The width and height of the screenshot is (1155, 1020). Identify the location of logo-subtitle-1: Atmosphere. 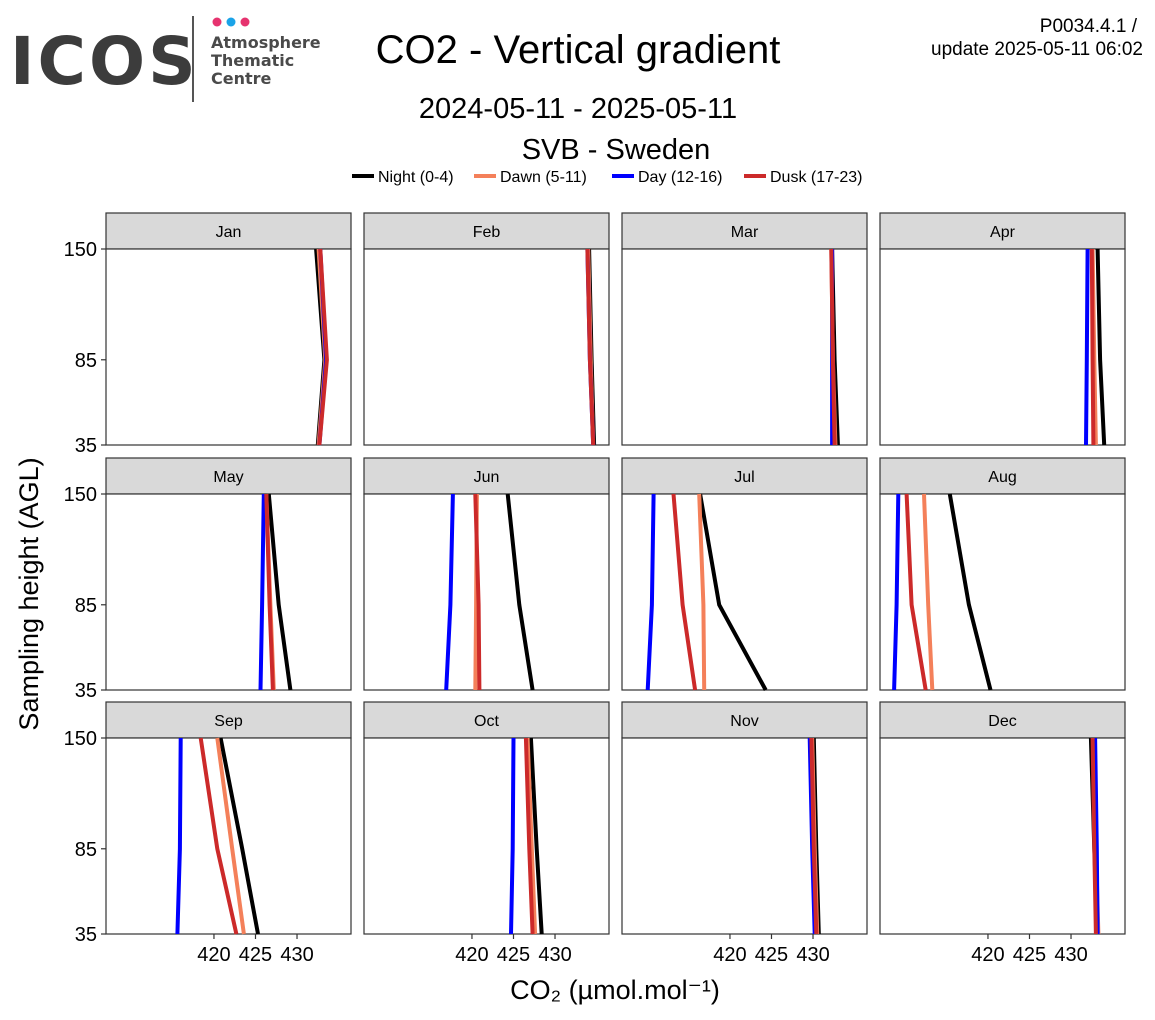
(266, 42).